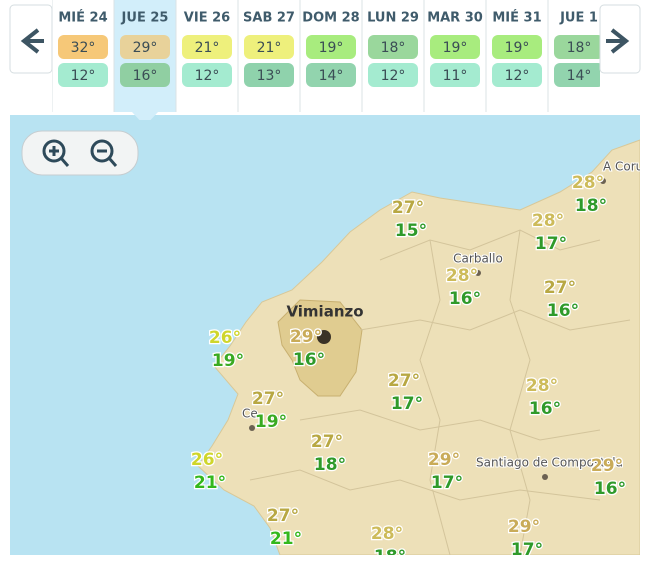 The image size is (657, 573). What do you see at coordinates (411, 231) in the screenshot?
I see `min-temp: 15°` at bounding box center [411, 231].